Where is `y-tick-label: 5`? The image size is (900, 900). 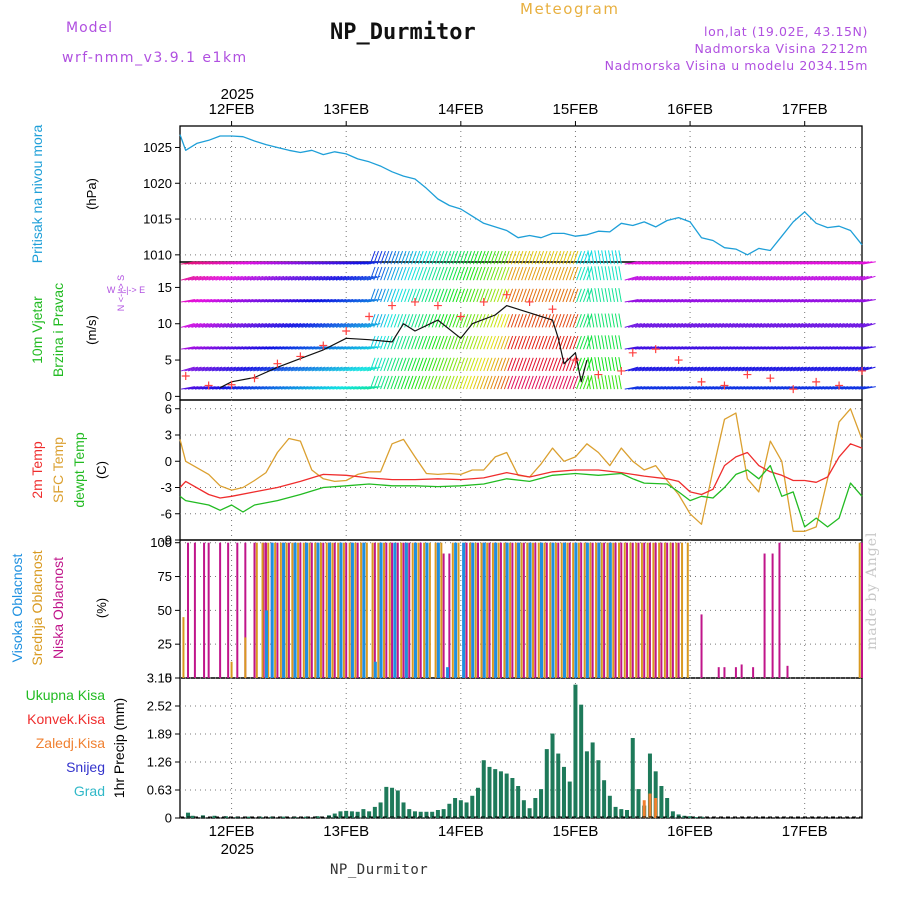
y-tick-label: 5 is located at coordinates (168, 360).